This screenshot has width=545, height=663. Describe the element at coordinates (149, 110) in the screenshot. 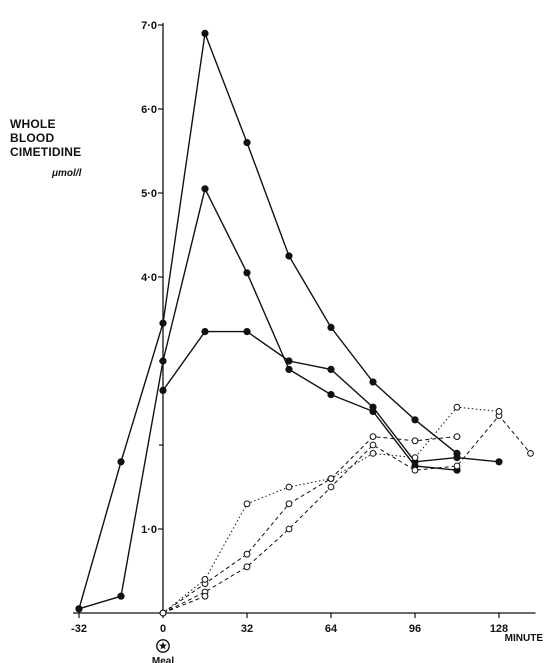

I see `y-tick-label: 6·0` at that location.